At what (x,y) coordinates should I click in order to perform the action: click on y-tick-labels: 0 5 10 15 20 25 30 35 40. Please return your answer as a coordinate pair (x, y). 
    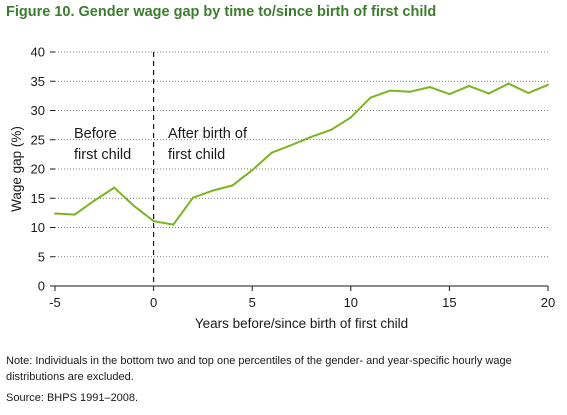
    Looking at the image, I should click on (38, 169).